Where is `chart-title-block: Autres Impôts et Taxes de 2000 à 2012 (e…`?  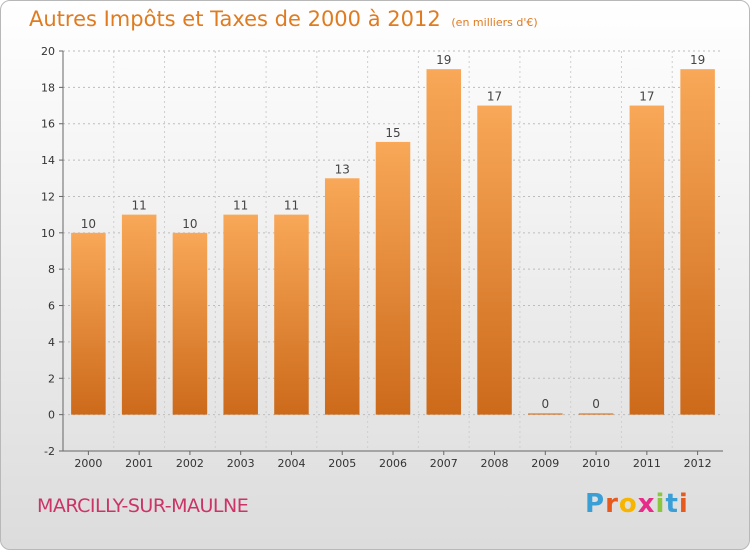
chart-title-block: Autres Impôts et Taxes de 2000 à 2012 (e… is located at coordinates (283, 19).